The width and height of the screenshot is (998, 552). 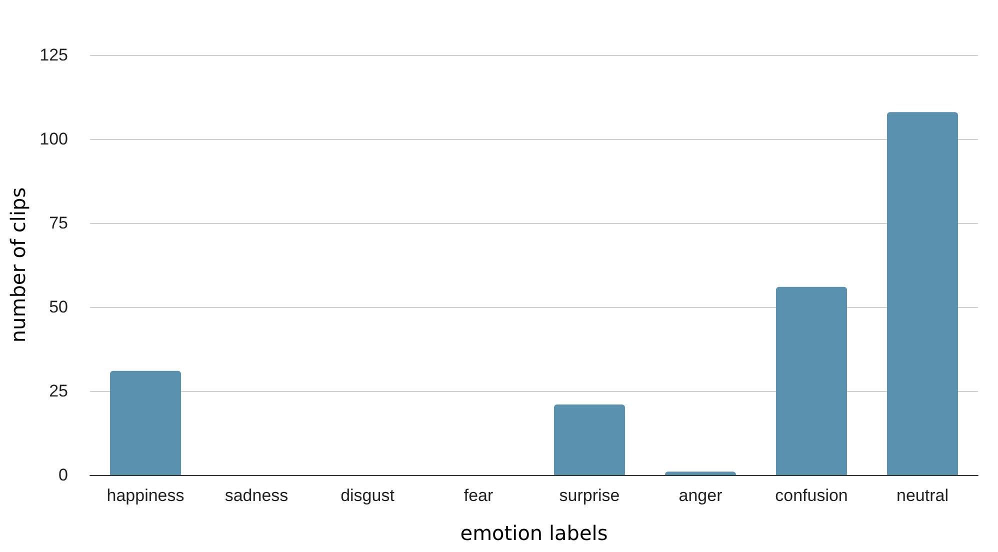 I want to click on x-tick-label: neutral, so click(x=922, y=495).